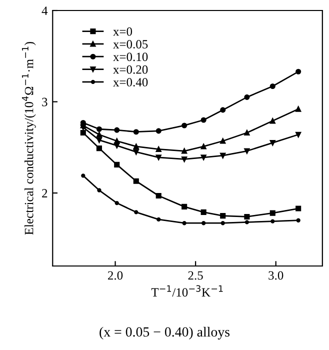 This screenshot has height=350, width=329. Describe the element at coordinates (165, 333) in the screenshot. I see `text: (x = 0.05 − 0.40) alloys` at that location.